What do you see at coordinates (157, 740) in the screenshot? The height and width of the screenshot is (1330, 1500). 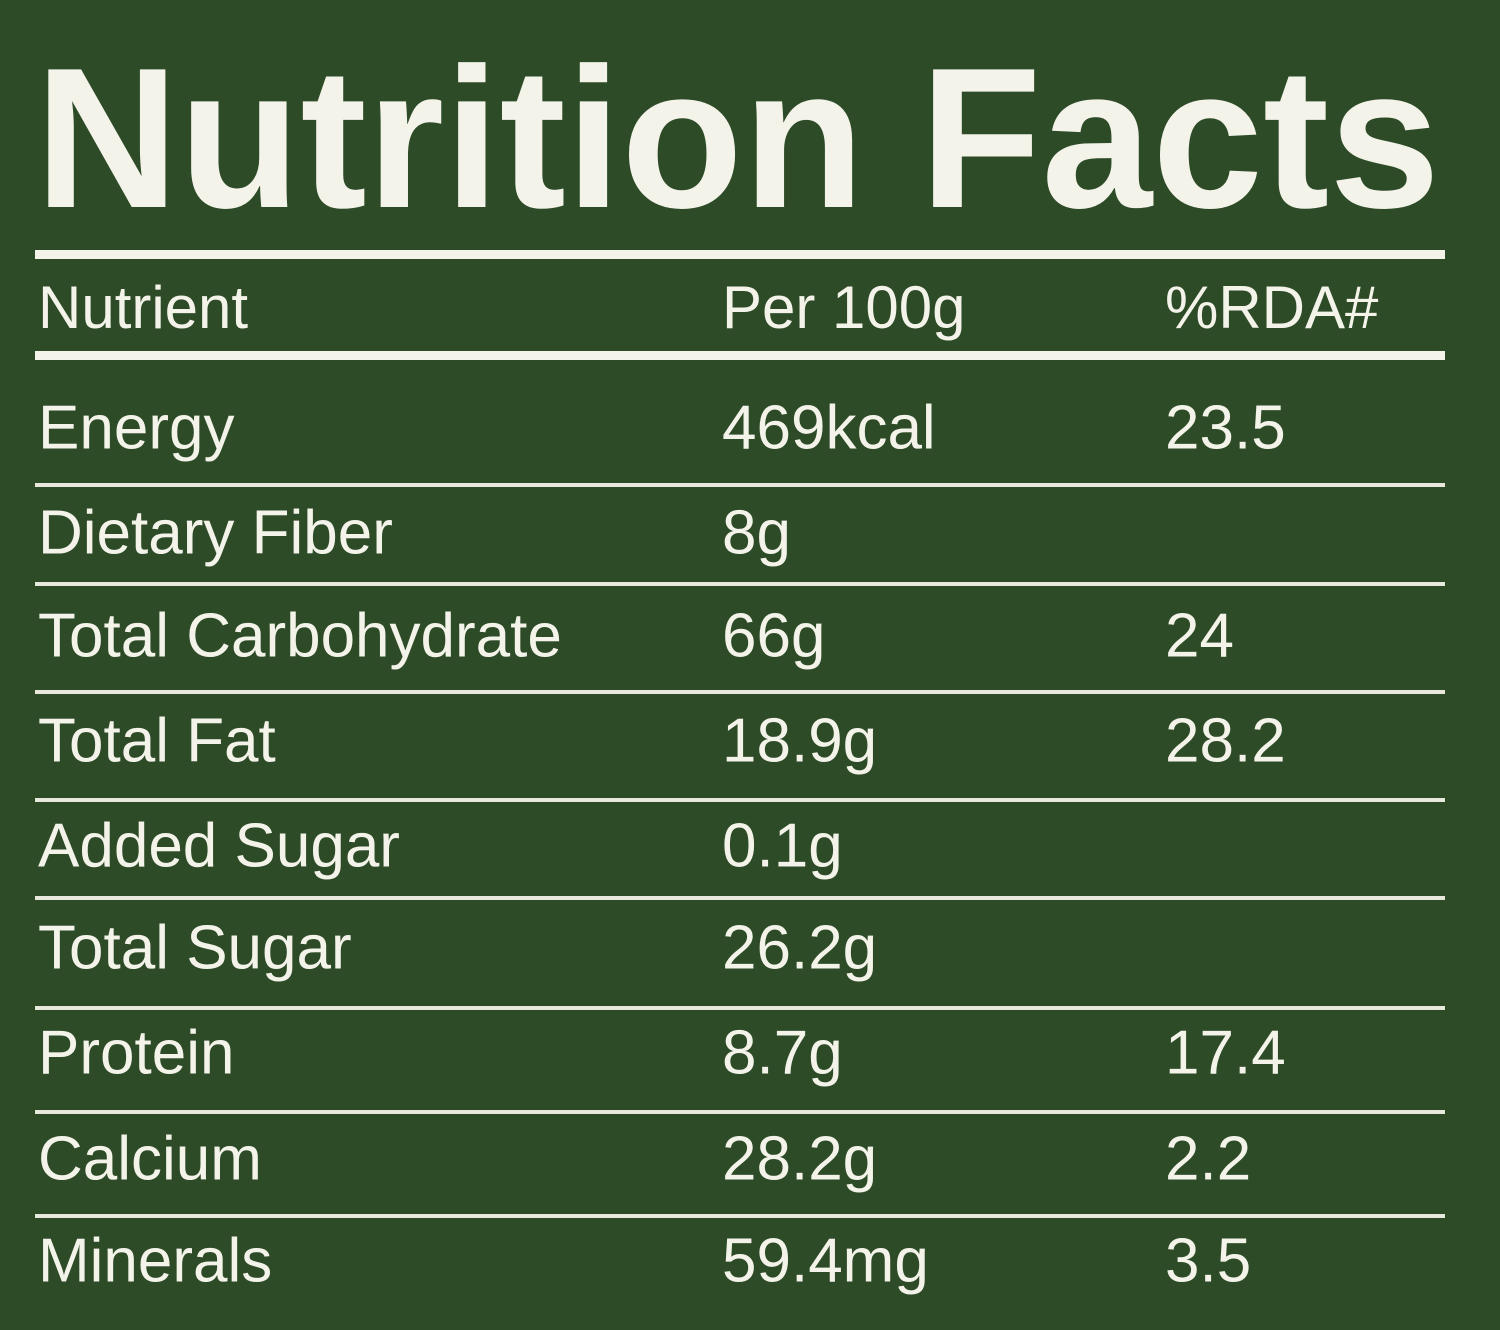 I see `nutrient-cell: Total Fat` at bounding box center [157, 740].